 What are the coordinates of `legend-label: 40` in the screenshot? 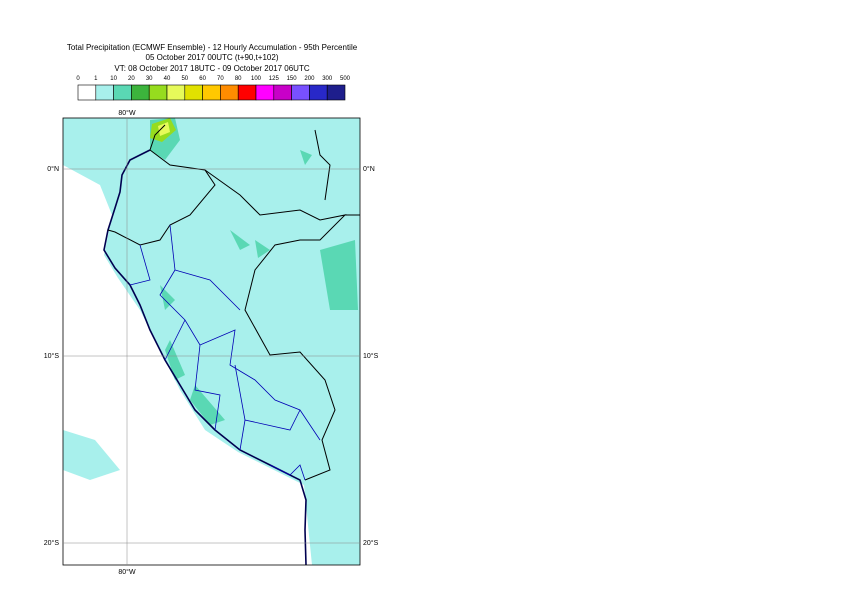 It's located at (167, 79).